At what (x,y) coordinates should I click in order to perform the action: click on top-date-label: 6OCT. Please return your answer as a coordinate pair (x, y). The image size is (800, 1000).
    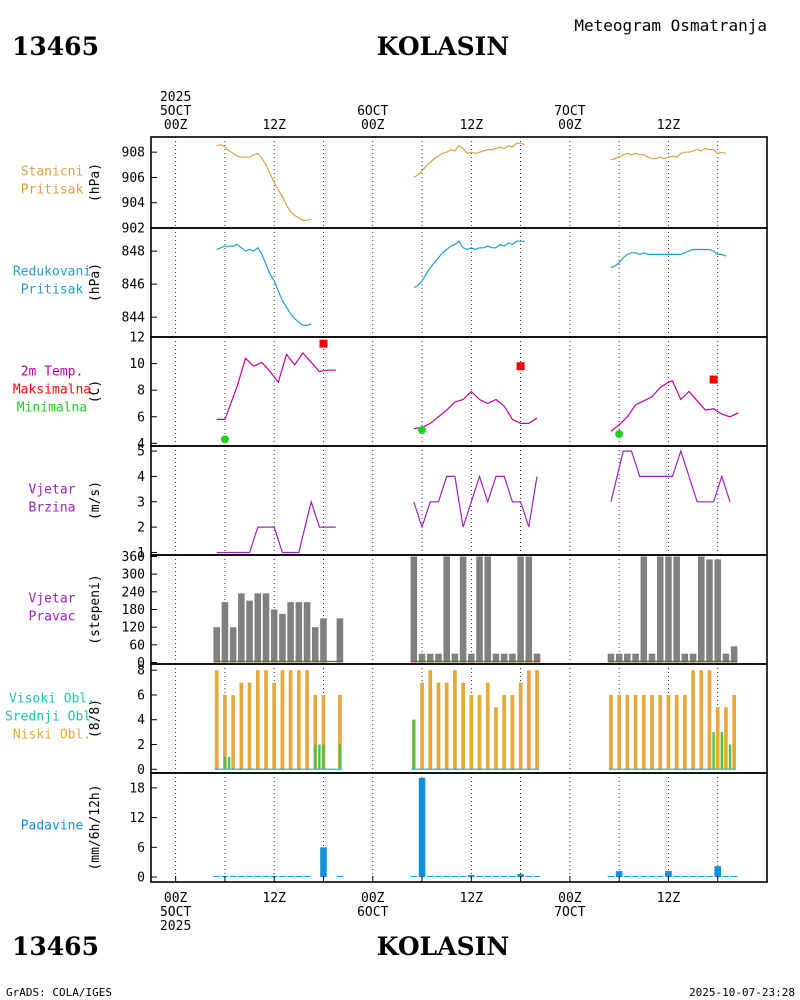
    Looking at the image, I should click on (372, 111).